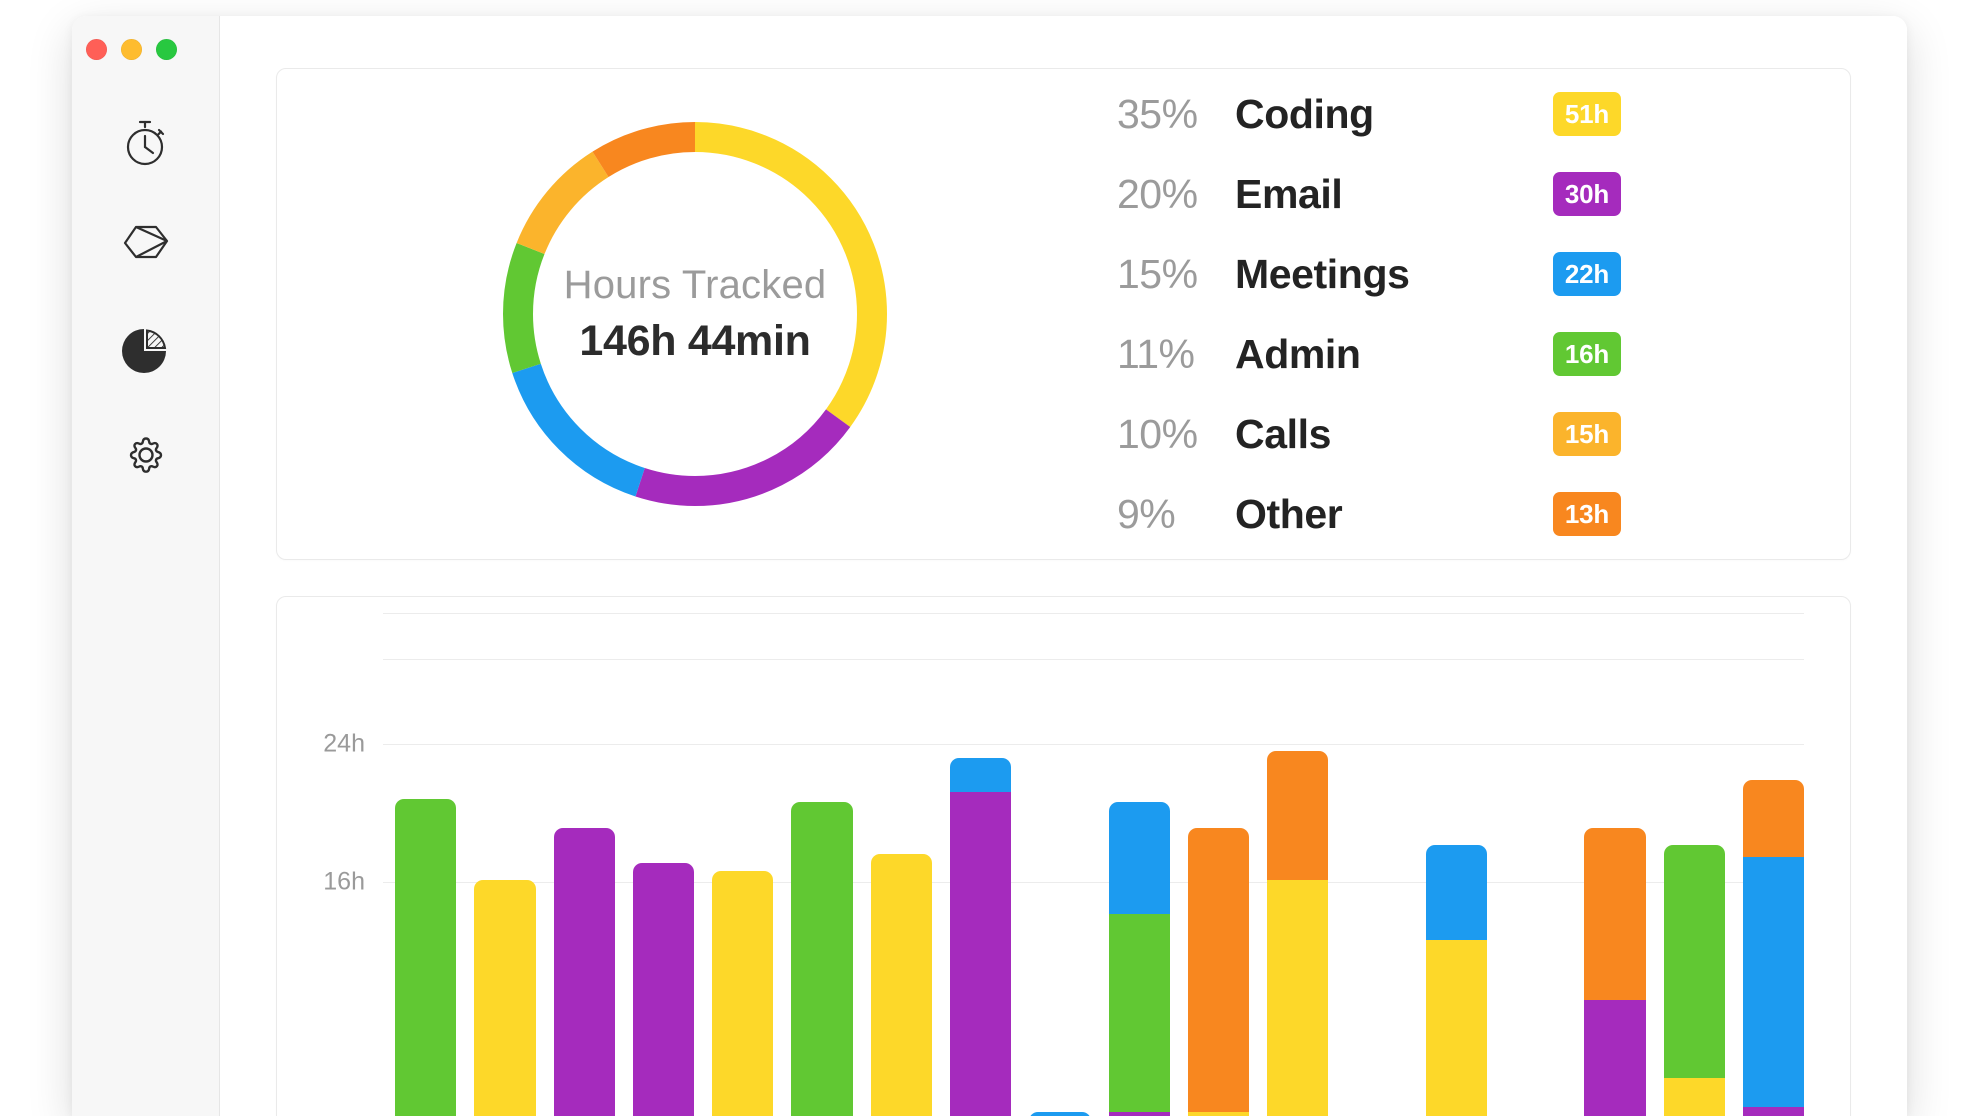 This screenshot has width=1980, height=1116. Describe the element at coordinates (344, 743) in the screenshot. I see `y-axis-tick-label: 24h` at that location.